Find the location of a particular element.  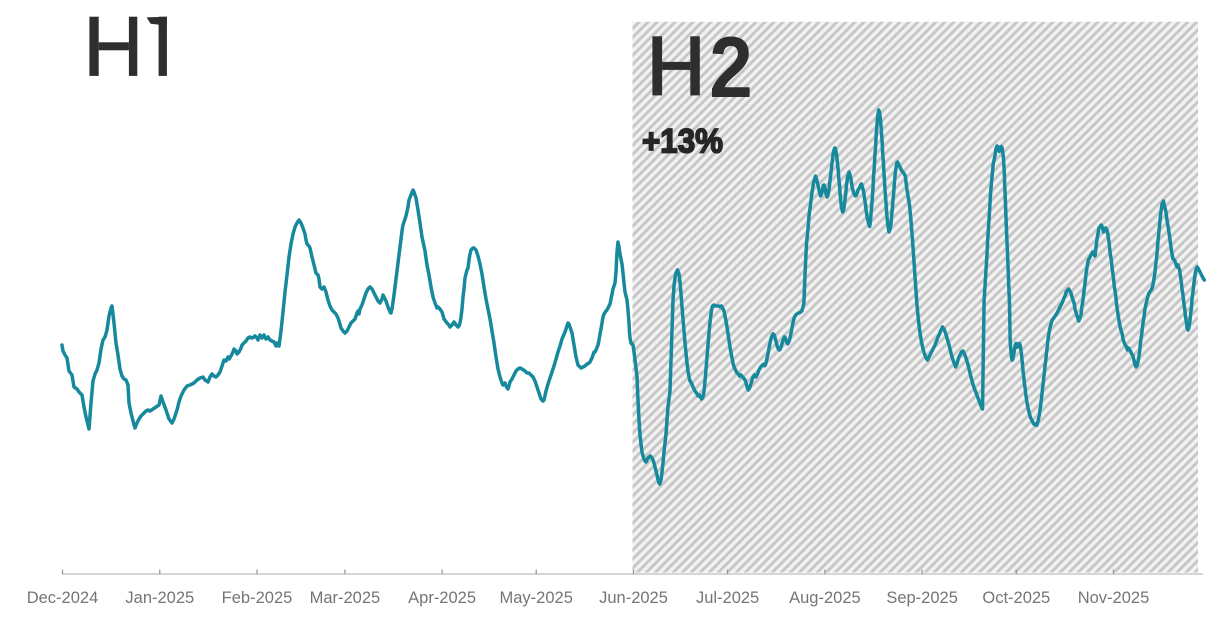

svg-text: Dec-2024 is located at coordinates (63, 598).